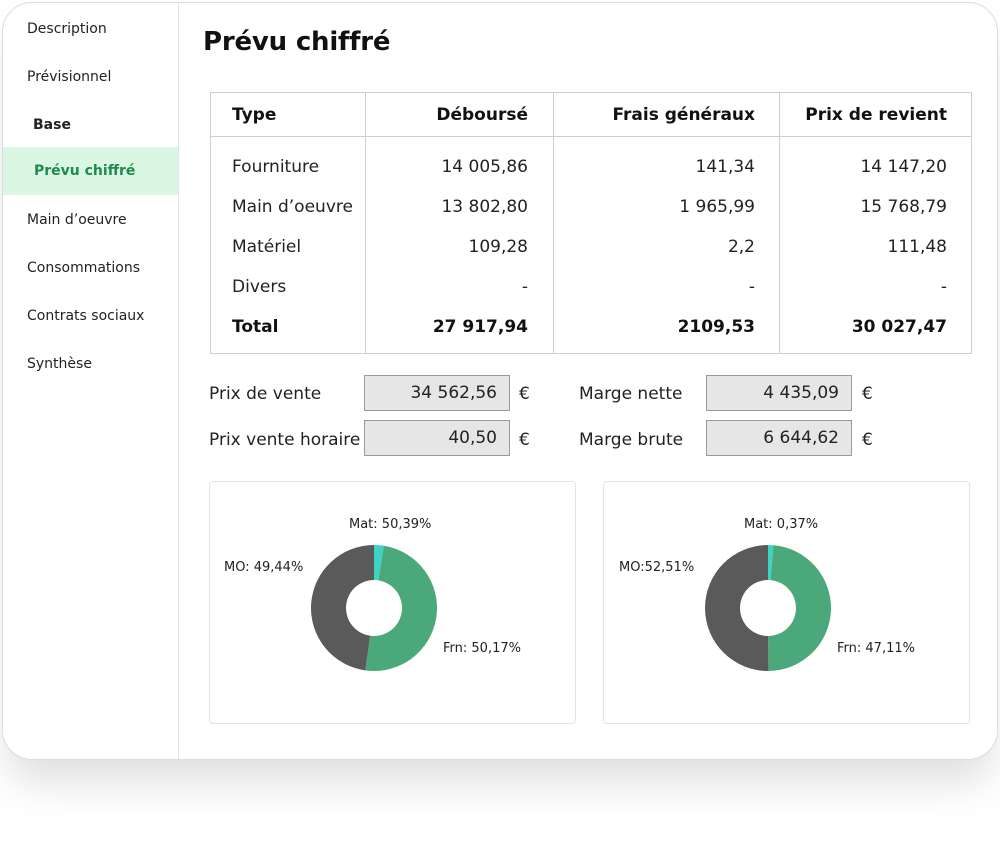 The image size is (1000, 859). Describe the element at coordinates (903, 167) in the screenshot. I see `table-cell-revient: 14 147,20` at that location.